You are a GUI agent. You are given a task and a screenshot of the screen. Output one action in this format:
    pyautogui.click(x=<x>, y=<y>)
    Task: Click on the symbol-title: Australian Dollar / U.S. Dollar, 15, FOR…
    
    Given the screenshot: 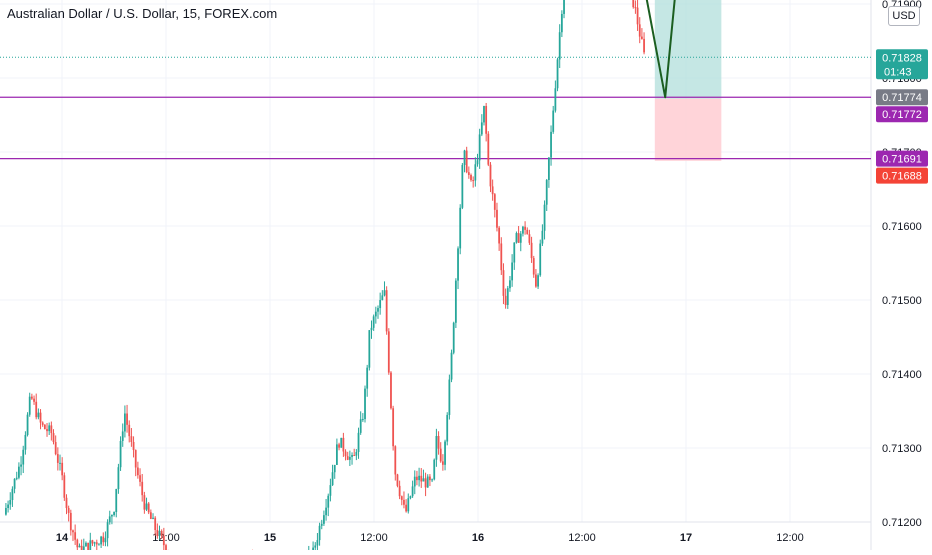 What is the action you would take?
    pyautogui.click(x=142, y=13)
    